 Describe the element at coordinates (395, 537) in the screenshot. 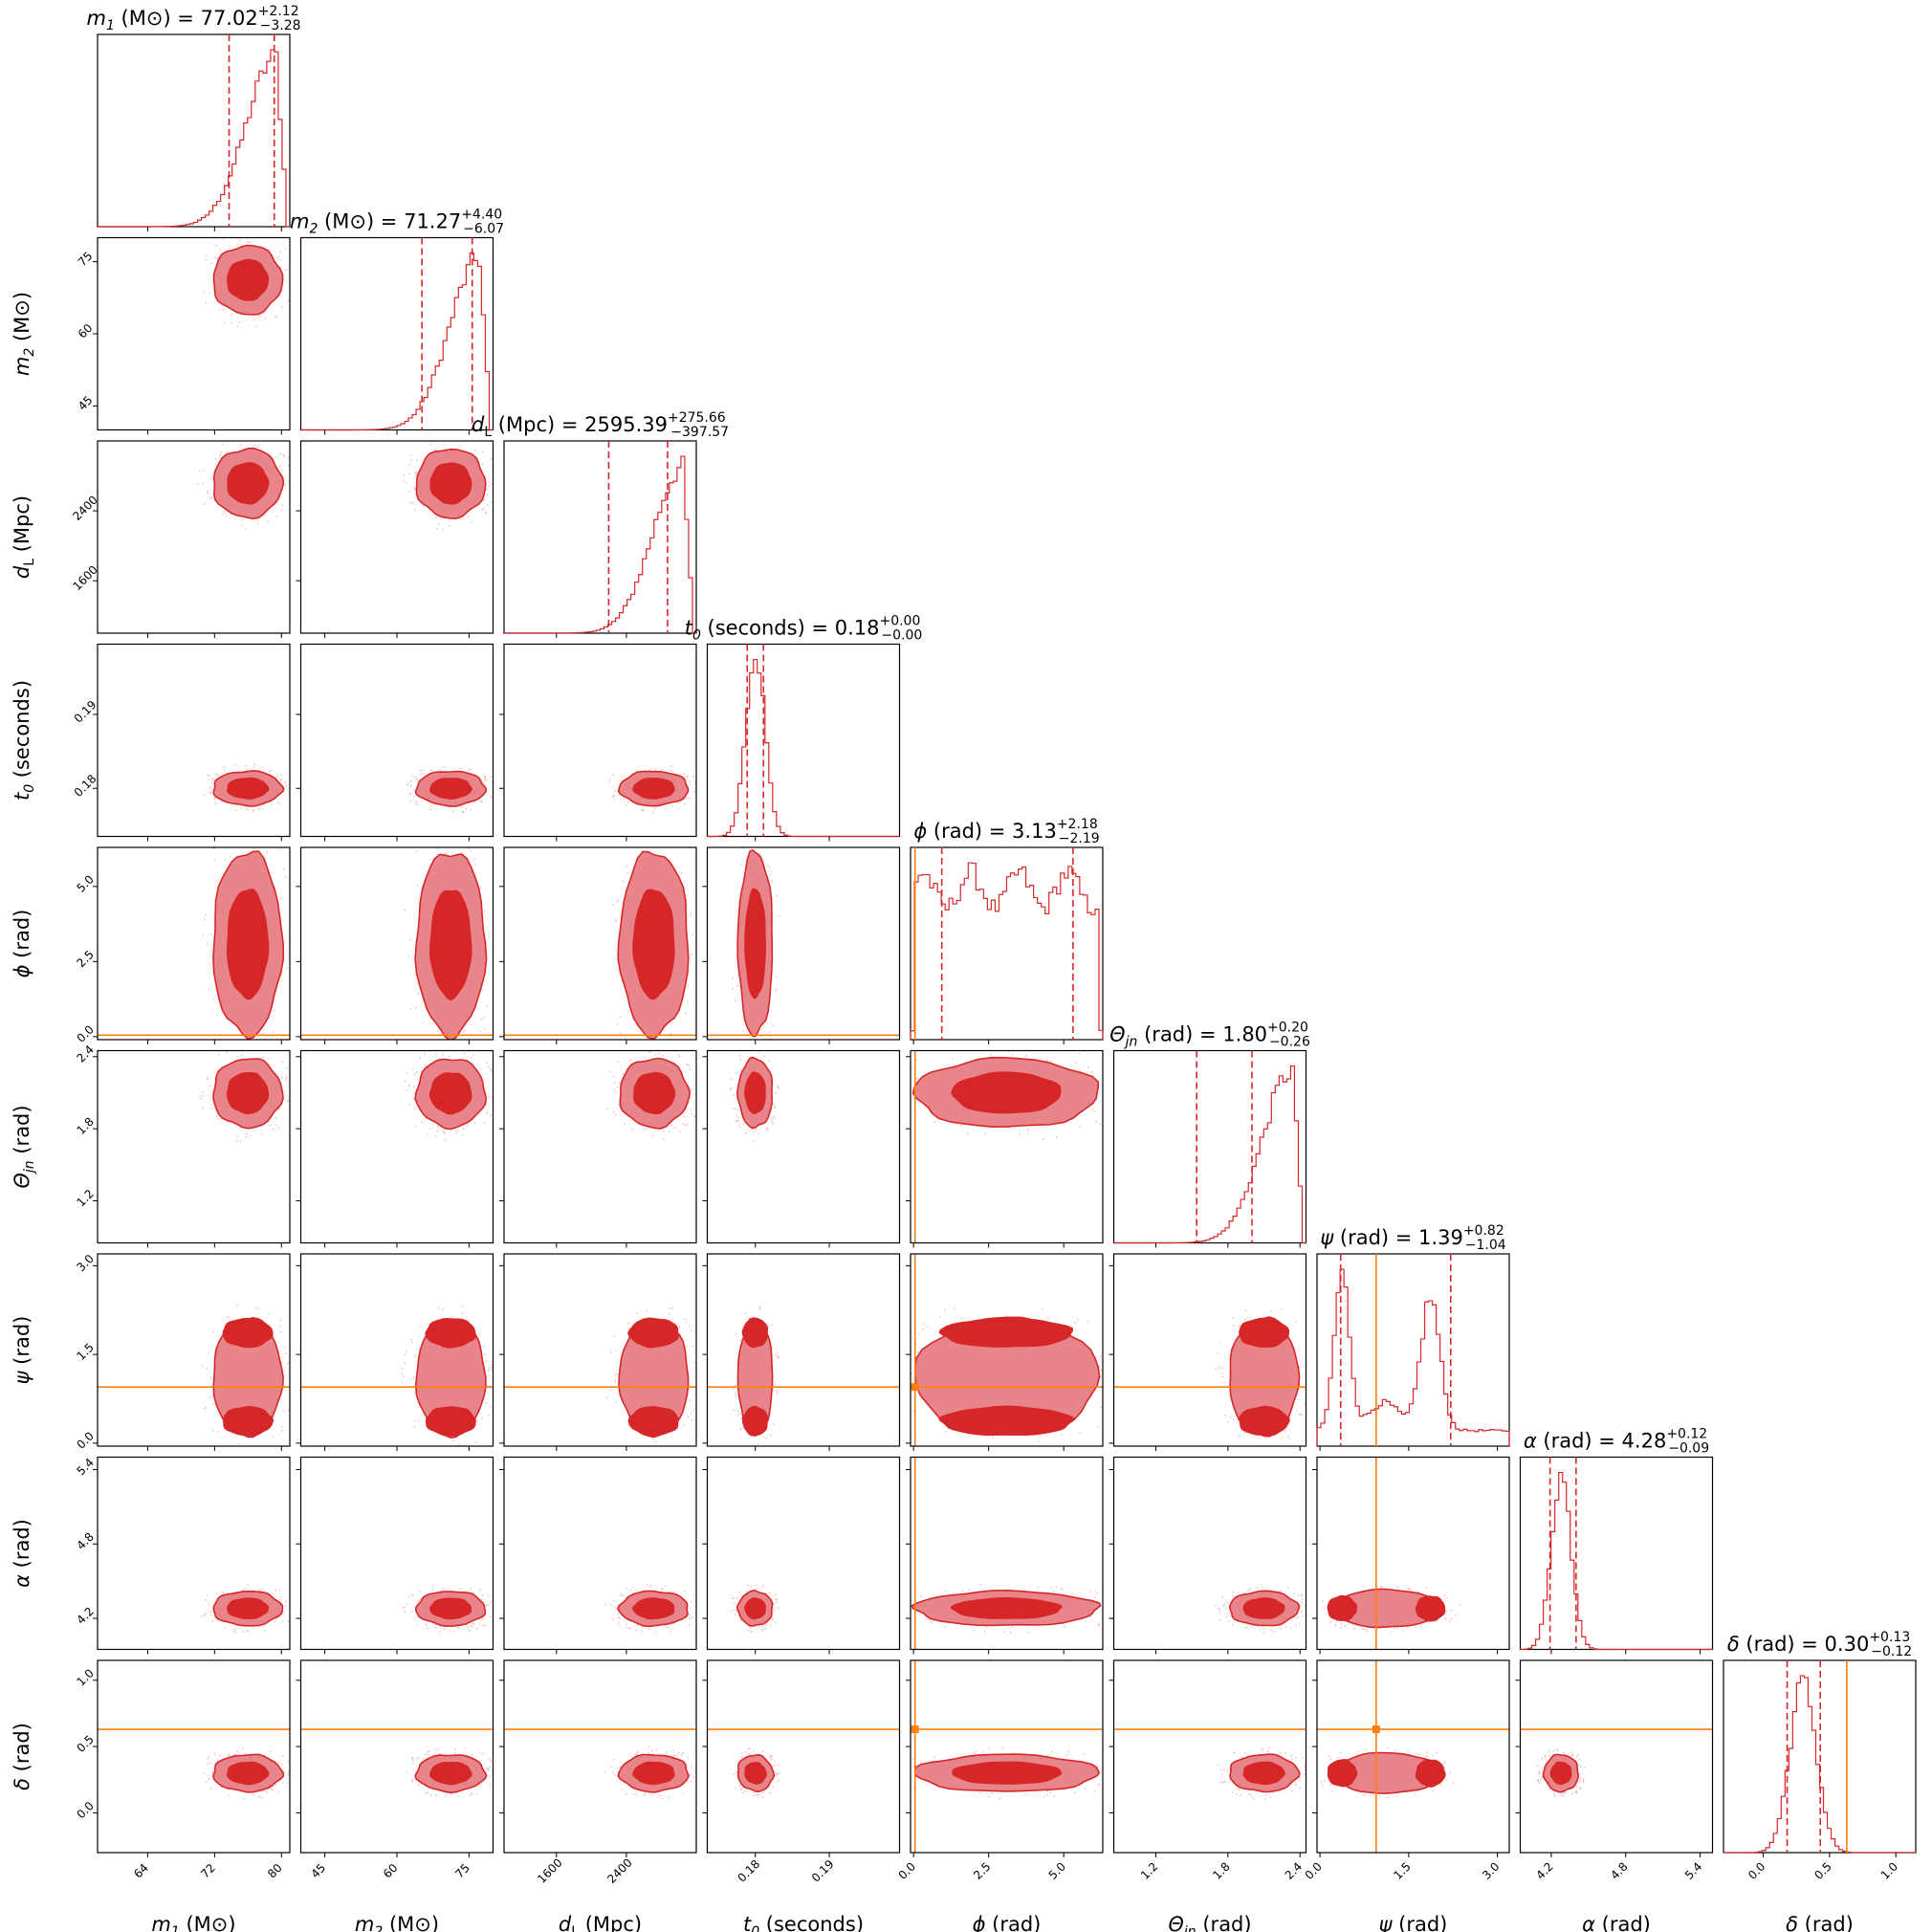

I see `panel-m2-dL` at that location.